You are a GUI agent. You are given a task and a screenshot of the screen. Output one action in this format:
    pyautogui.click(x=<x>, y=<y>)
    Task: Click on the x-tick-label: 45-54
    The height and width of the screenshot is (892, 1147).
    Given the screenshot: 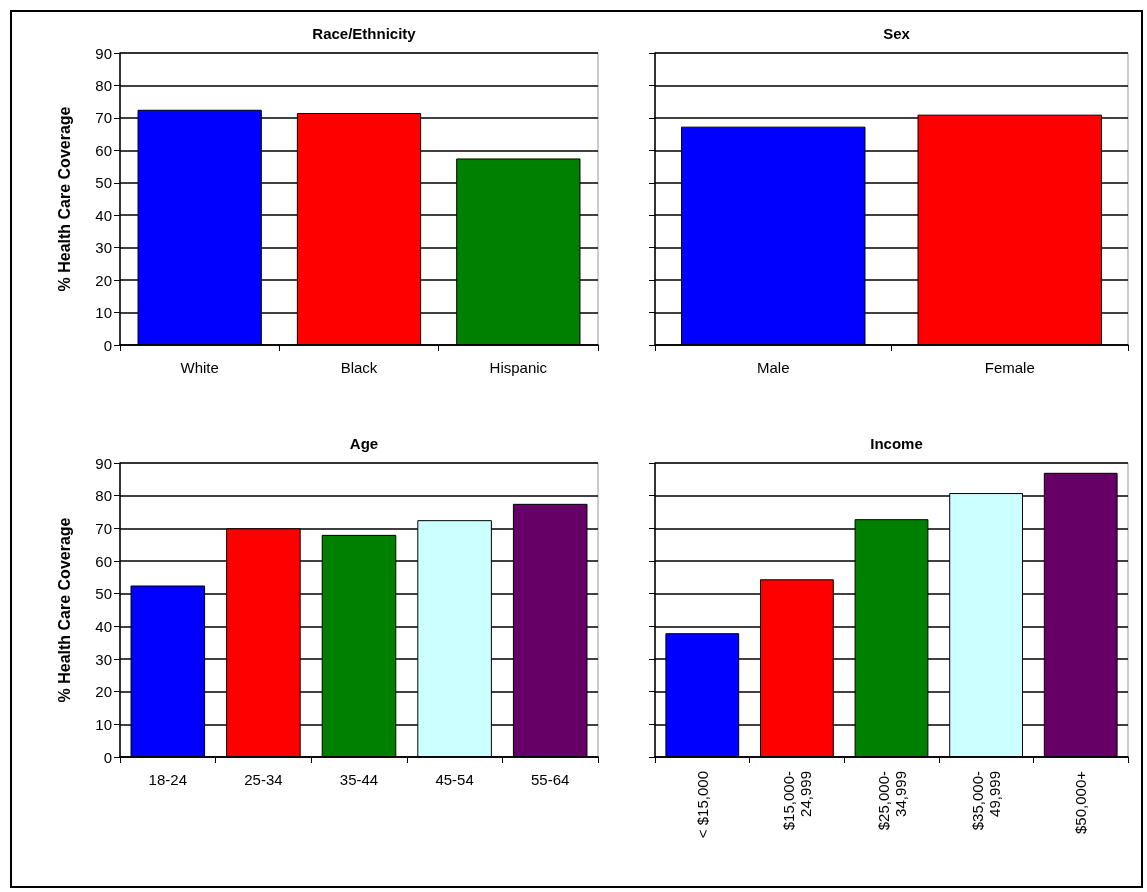 What is the action you would take?
    pyautogui.click(x=454, y=779)
    